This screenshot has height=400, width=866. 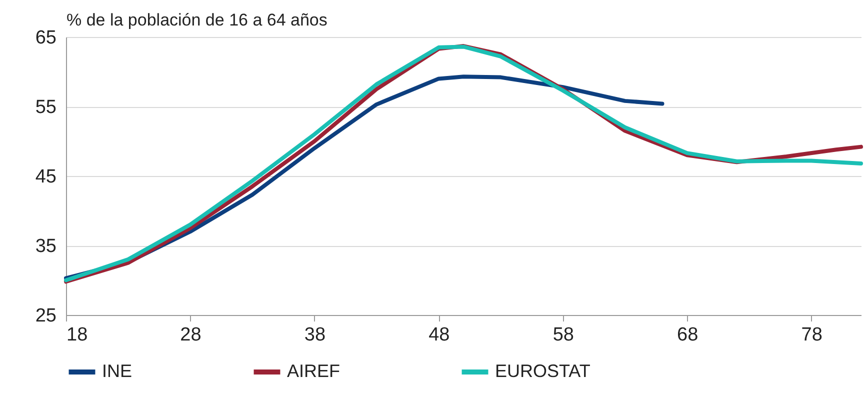 I want to click on x-tick-label: 68, so click(x=687, y=335).